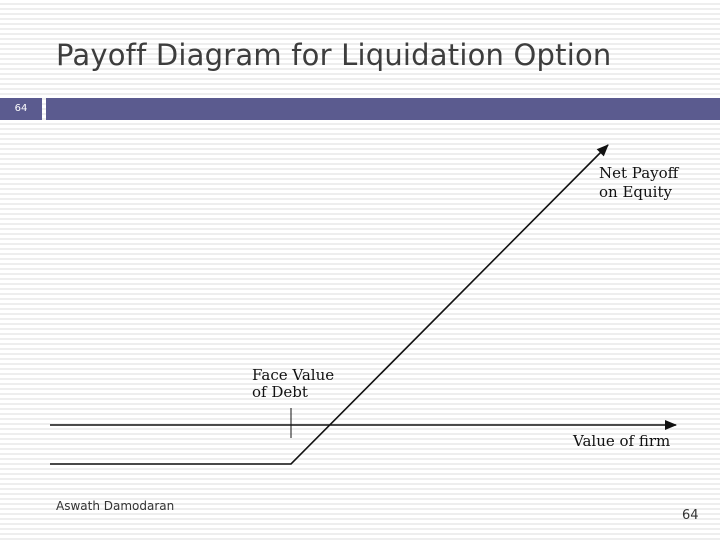 Image resolution: width=720 pixels, height=540 pixels. What do you see at coordinates (334, 55) in the screenshot?
I see `slide-title: Payoff Diagram for Liquidation Option` at bounding box center [334, 55].